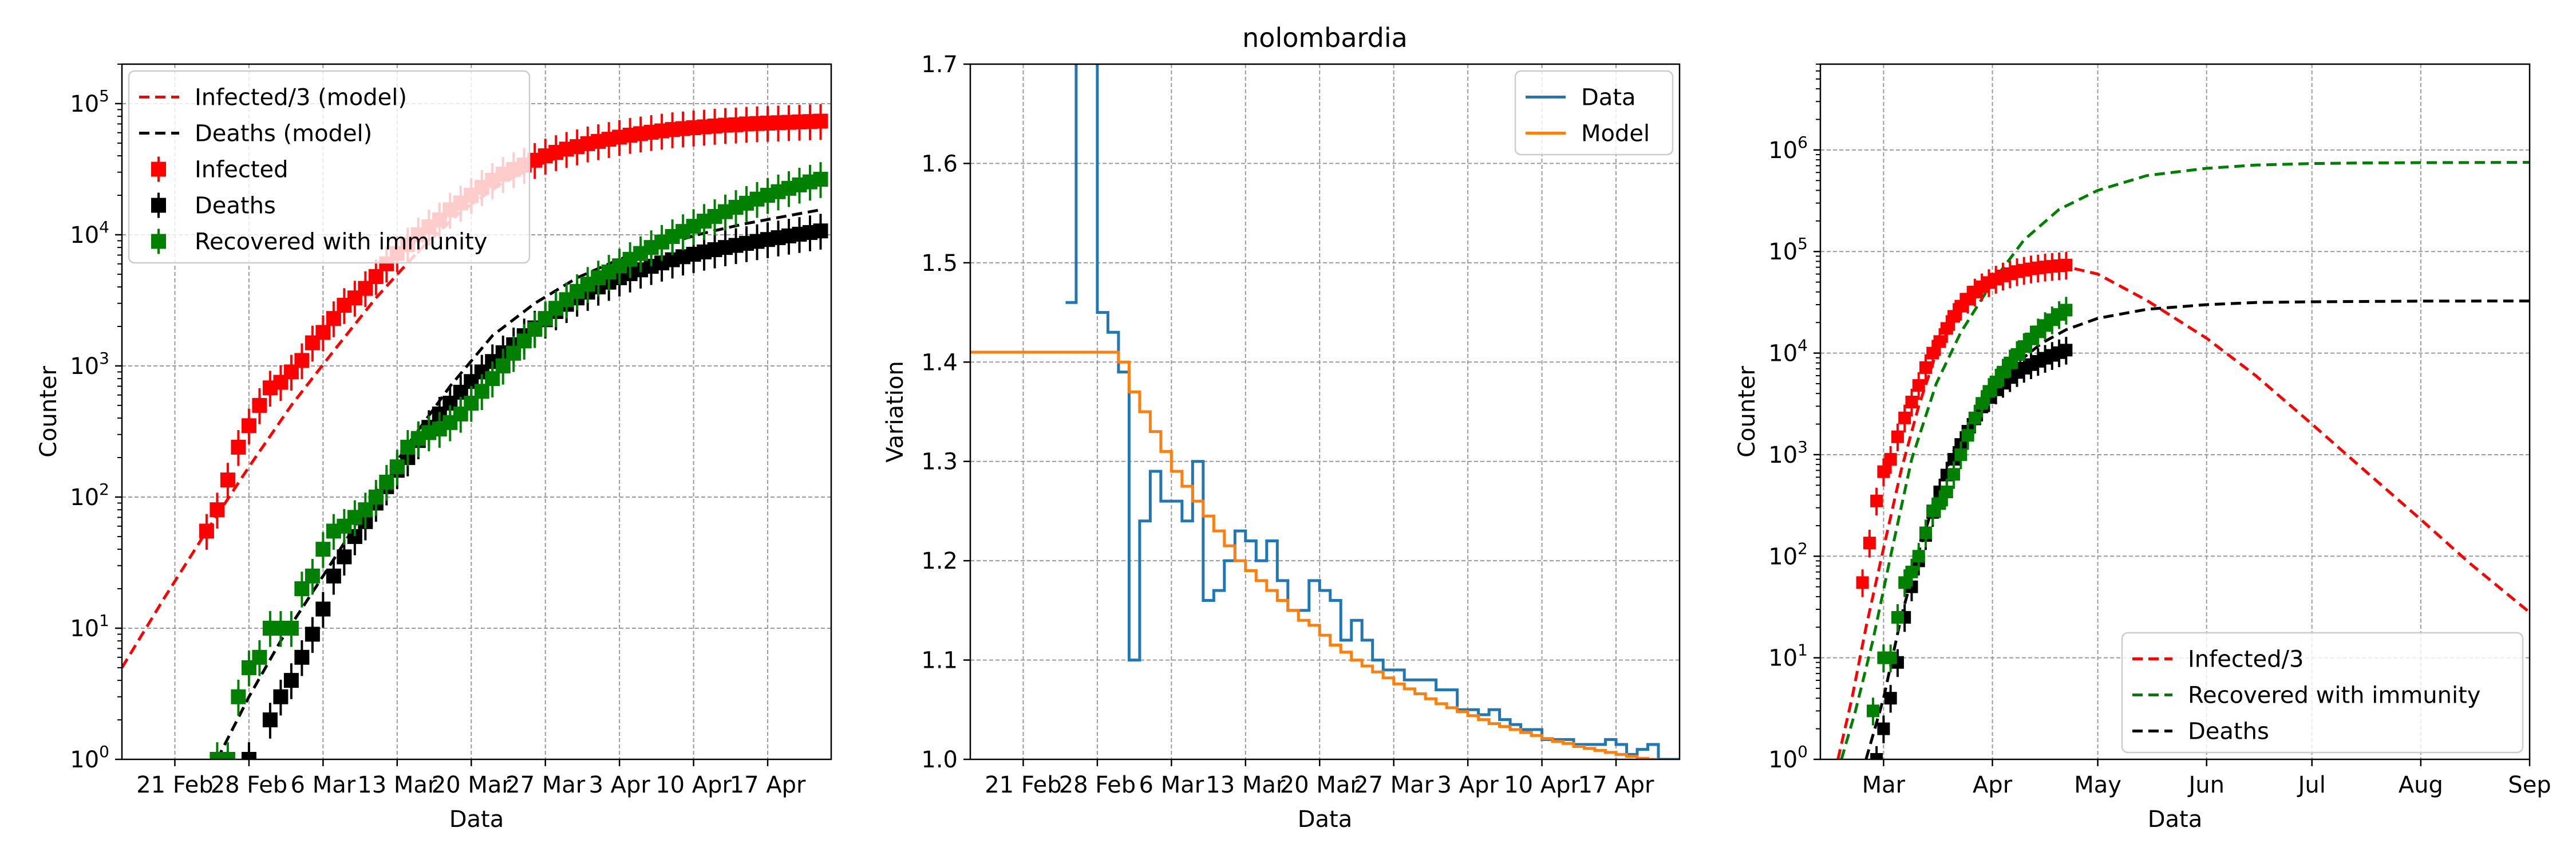 The height and width of the screenshot is (859, 2576). I want to click on y-tick-label: 1.7, so click(939, 65).